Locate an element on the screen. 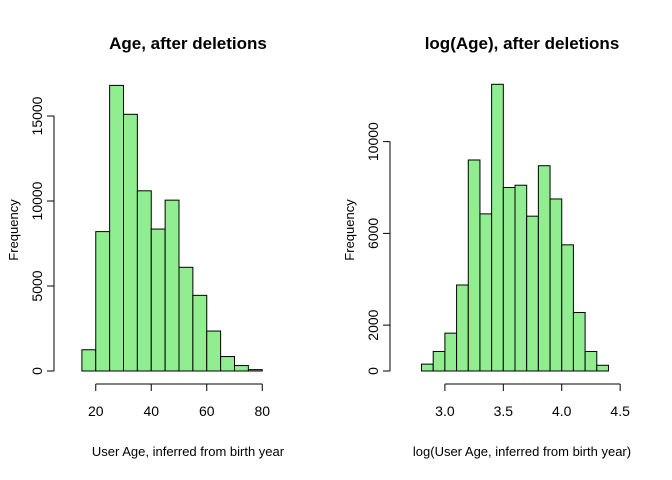 This screenshot has height=480, width=672. x-axis-label: log(User Age, inferred from birth year) is located at coordinates (522, 451).